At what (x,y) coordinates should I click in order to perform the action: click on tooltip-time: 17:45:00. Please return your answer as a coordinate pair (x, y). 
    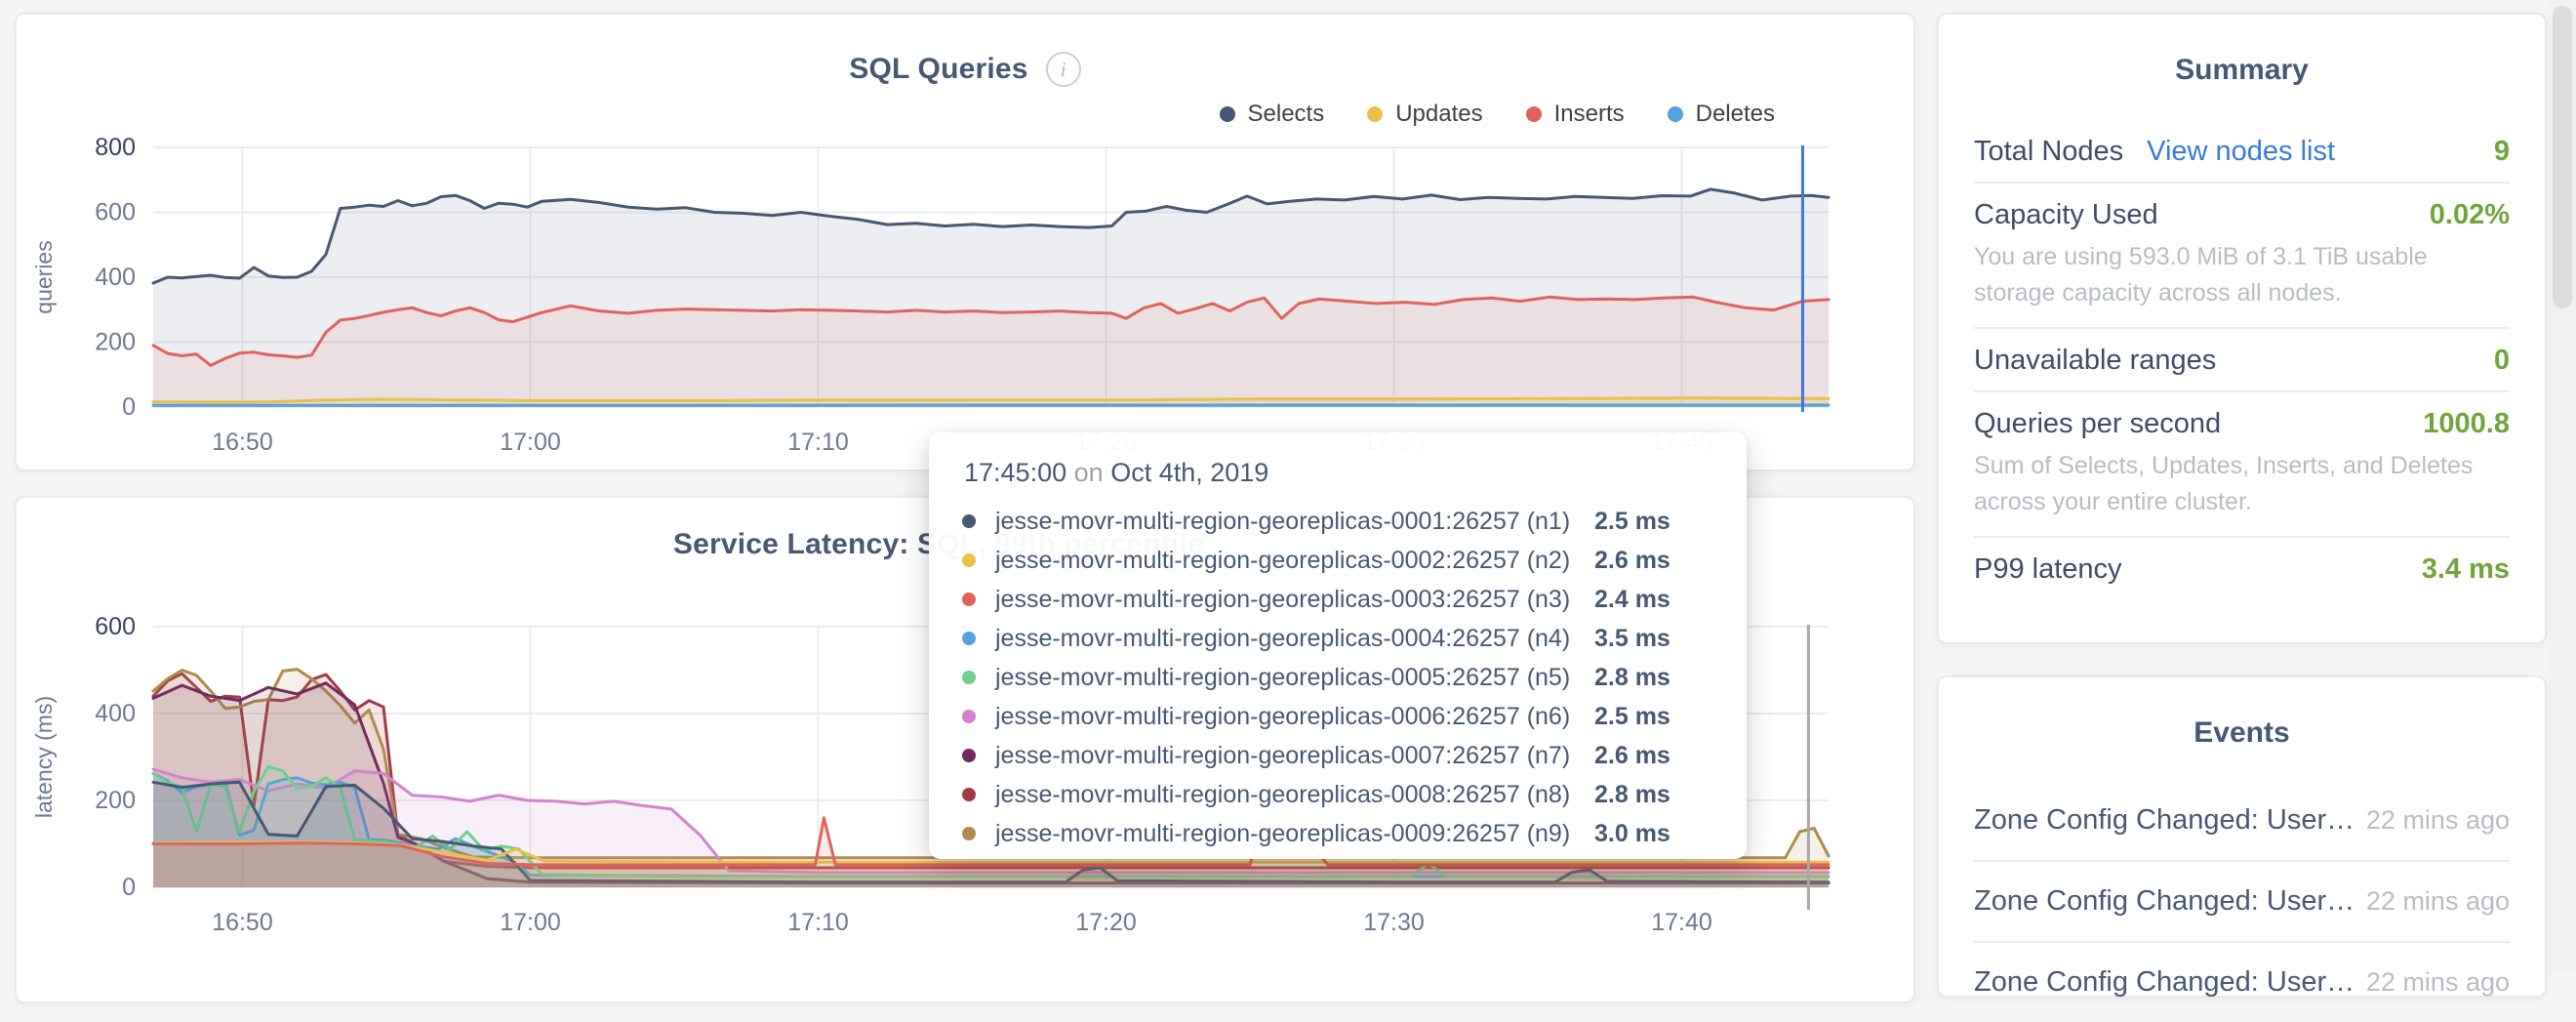
    Looking at the image, I should click on (1015, 472).